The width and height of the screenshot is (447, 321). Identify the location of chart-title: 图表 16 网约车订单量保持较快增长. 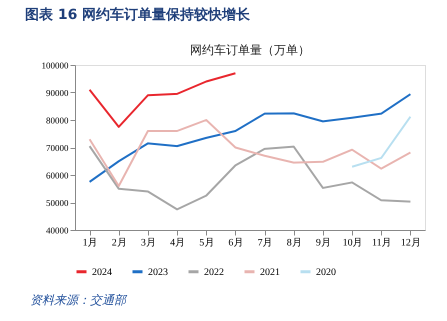
(138, 14).